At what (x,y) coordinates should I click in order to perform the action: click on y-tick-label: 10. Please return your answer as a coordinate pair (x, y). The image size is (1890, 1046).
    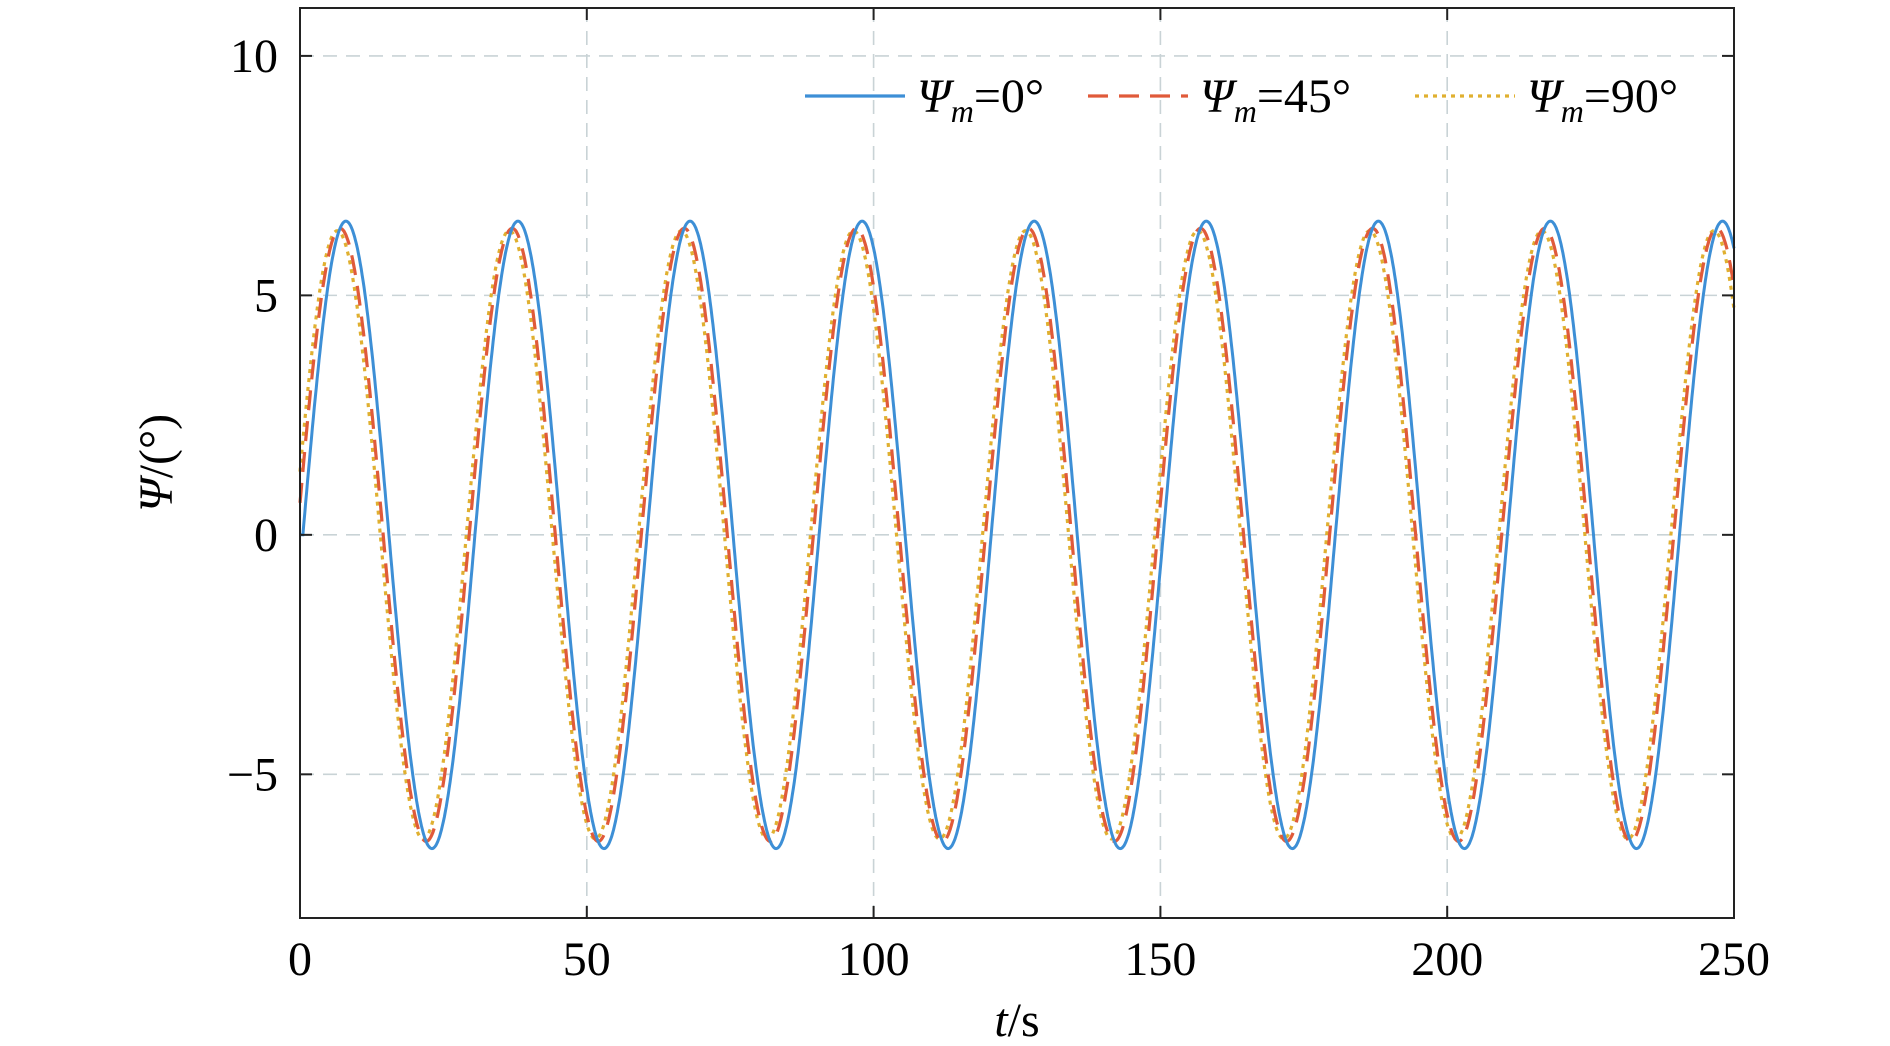
    Looking at the image, I should click on (254, 56).